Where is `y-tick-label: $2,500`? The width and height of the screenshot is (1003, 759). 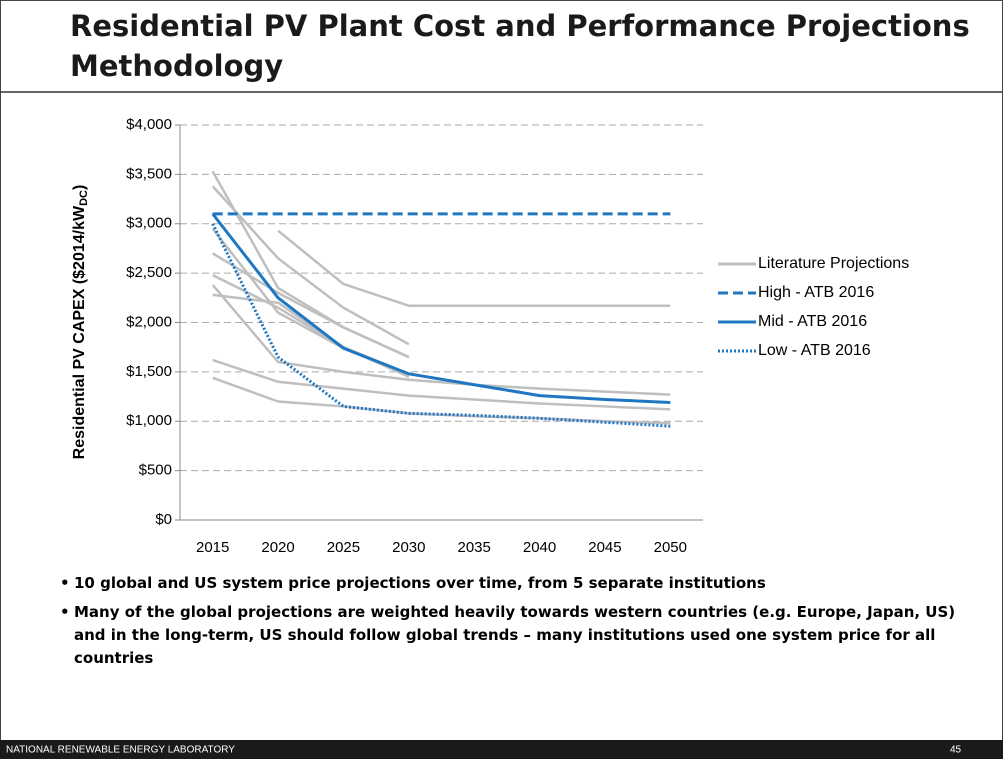
y-tick-label: $2,500 is located at coordinates (149, 272).